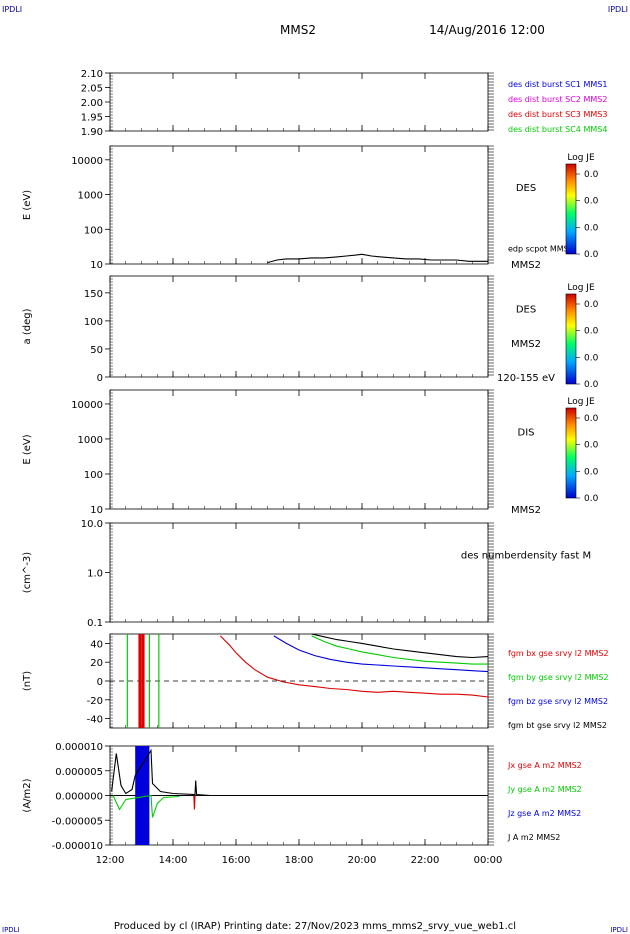  I want to click on y-tick-label: 10, so click(96, 510).